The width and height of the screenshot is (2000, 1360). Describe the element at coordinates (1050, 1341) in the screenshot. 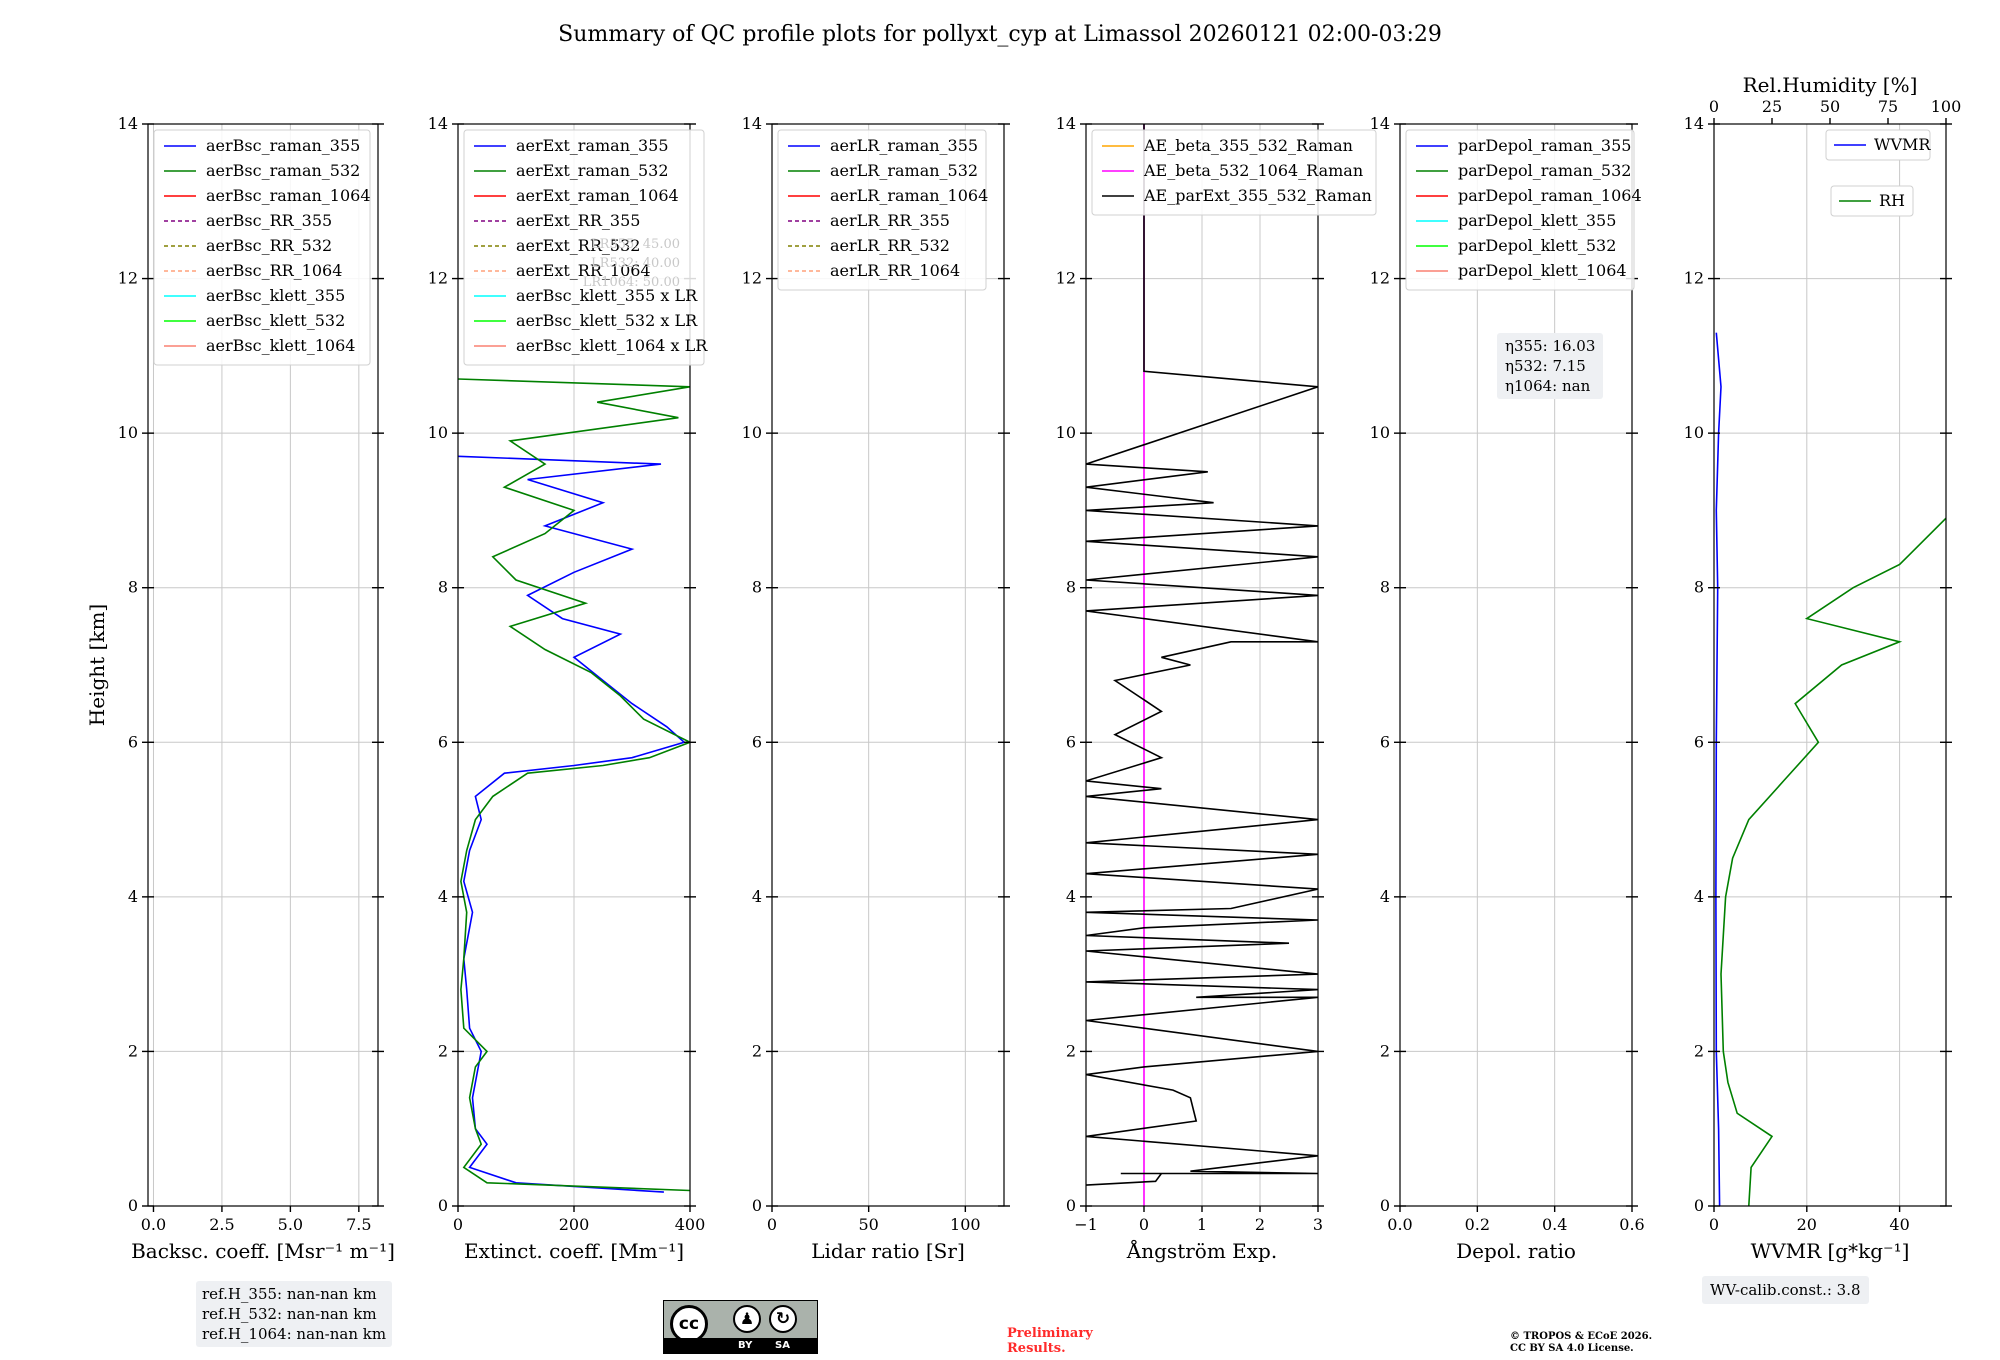

I see `preliminary-results-note: Preliminary Results.` at that location.